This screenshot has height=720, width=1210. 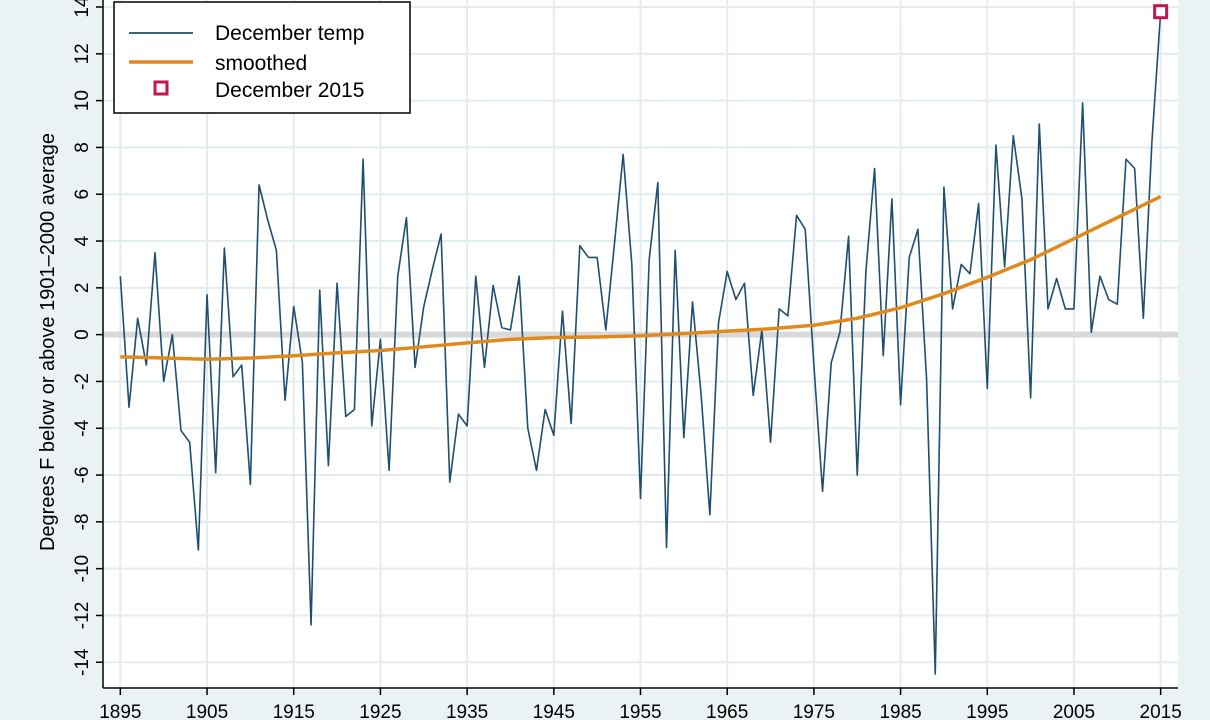 What do you see at coordinates (554, 711) in the screenshot?
I see `x-tick-label: 1945` at bounding box center [554, 711].